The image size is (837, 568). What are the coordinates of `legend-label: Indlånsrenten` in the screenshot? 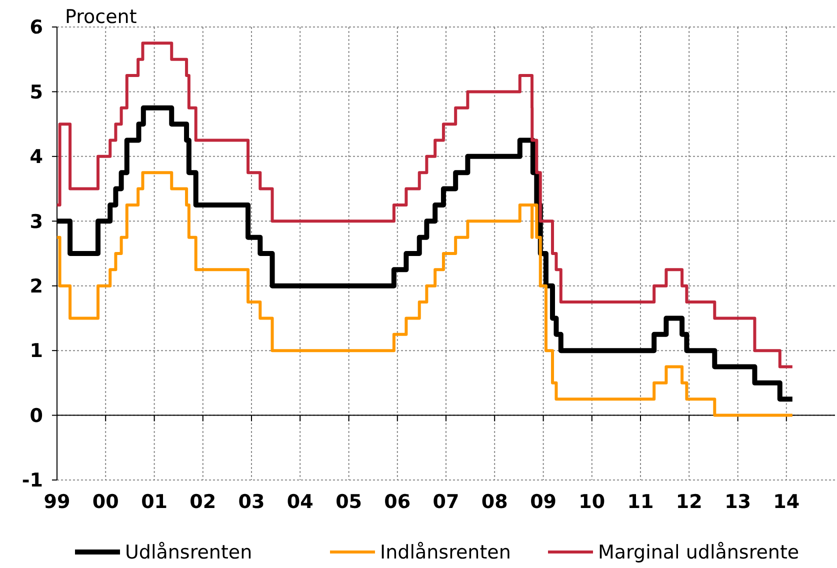 It's located at (445, 553).